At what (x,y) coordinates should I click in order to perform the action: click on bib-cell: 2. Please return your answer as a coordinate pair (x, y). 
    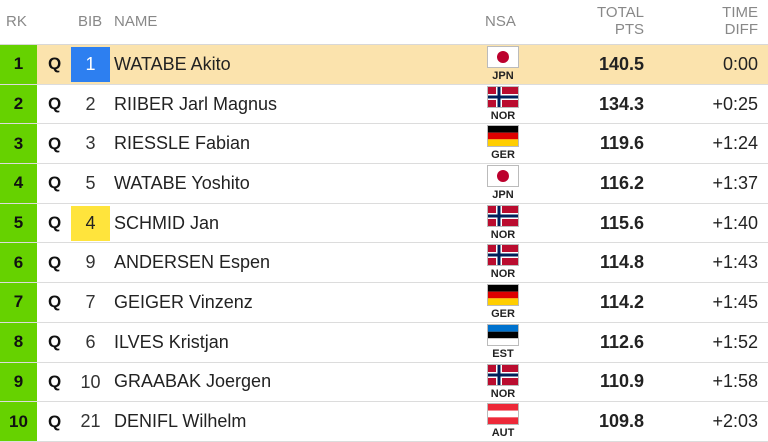
    Looking at the image, I should click on (90, 103).